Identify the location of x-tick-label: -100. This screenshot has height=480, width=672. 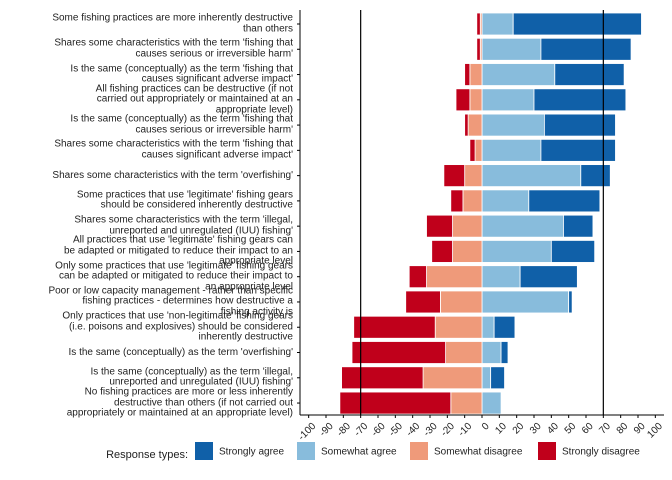
(307, 432).